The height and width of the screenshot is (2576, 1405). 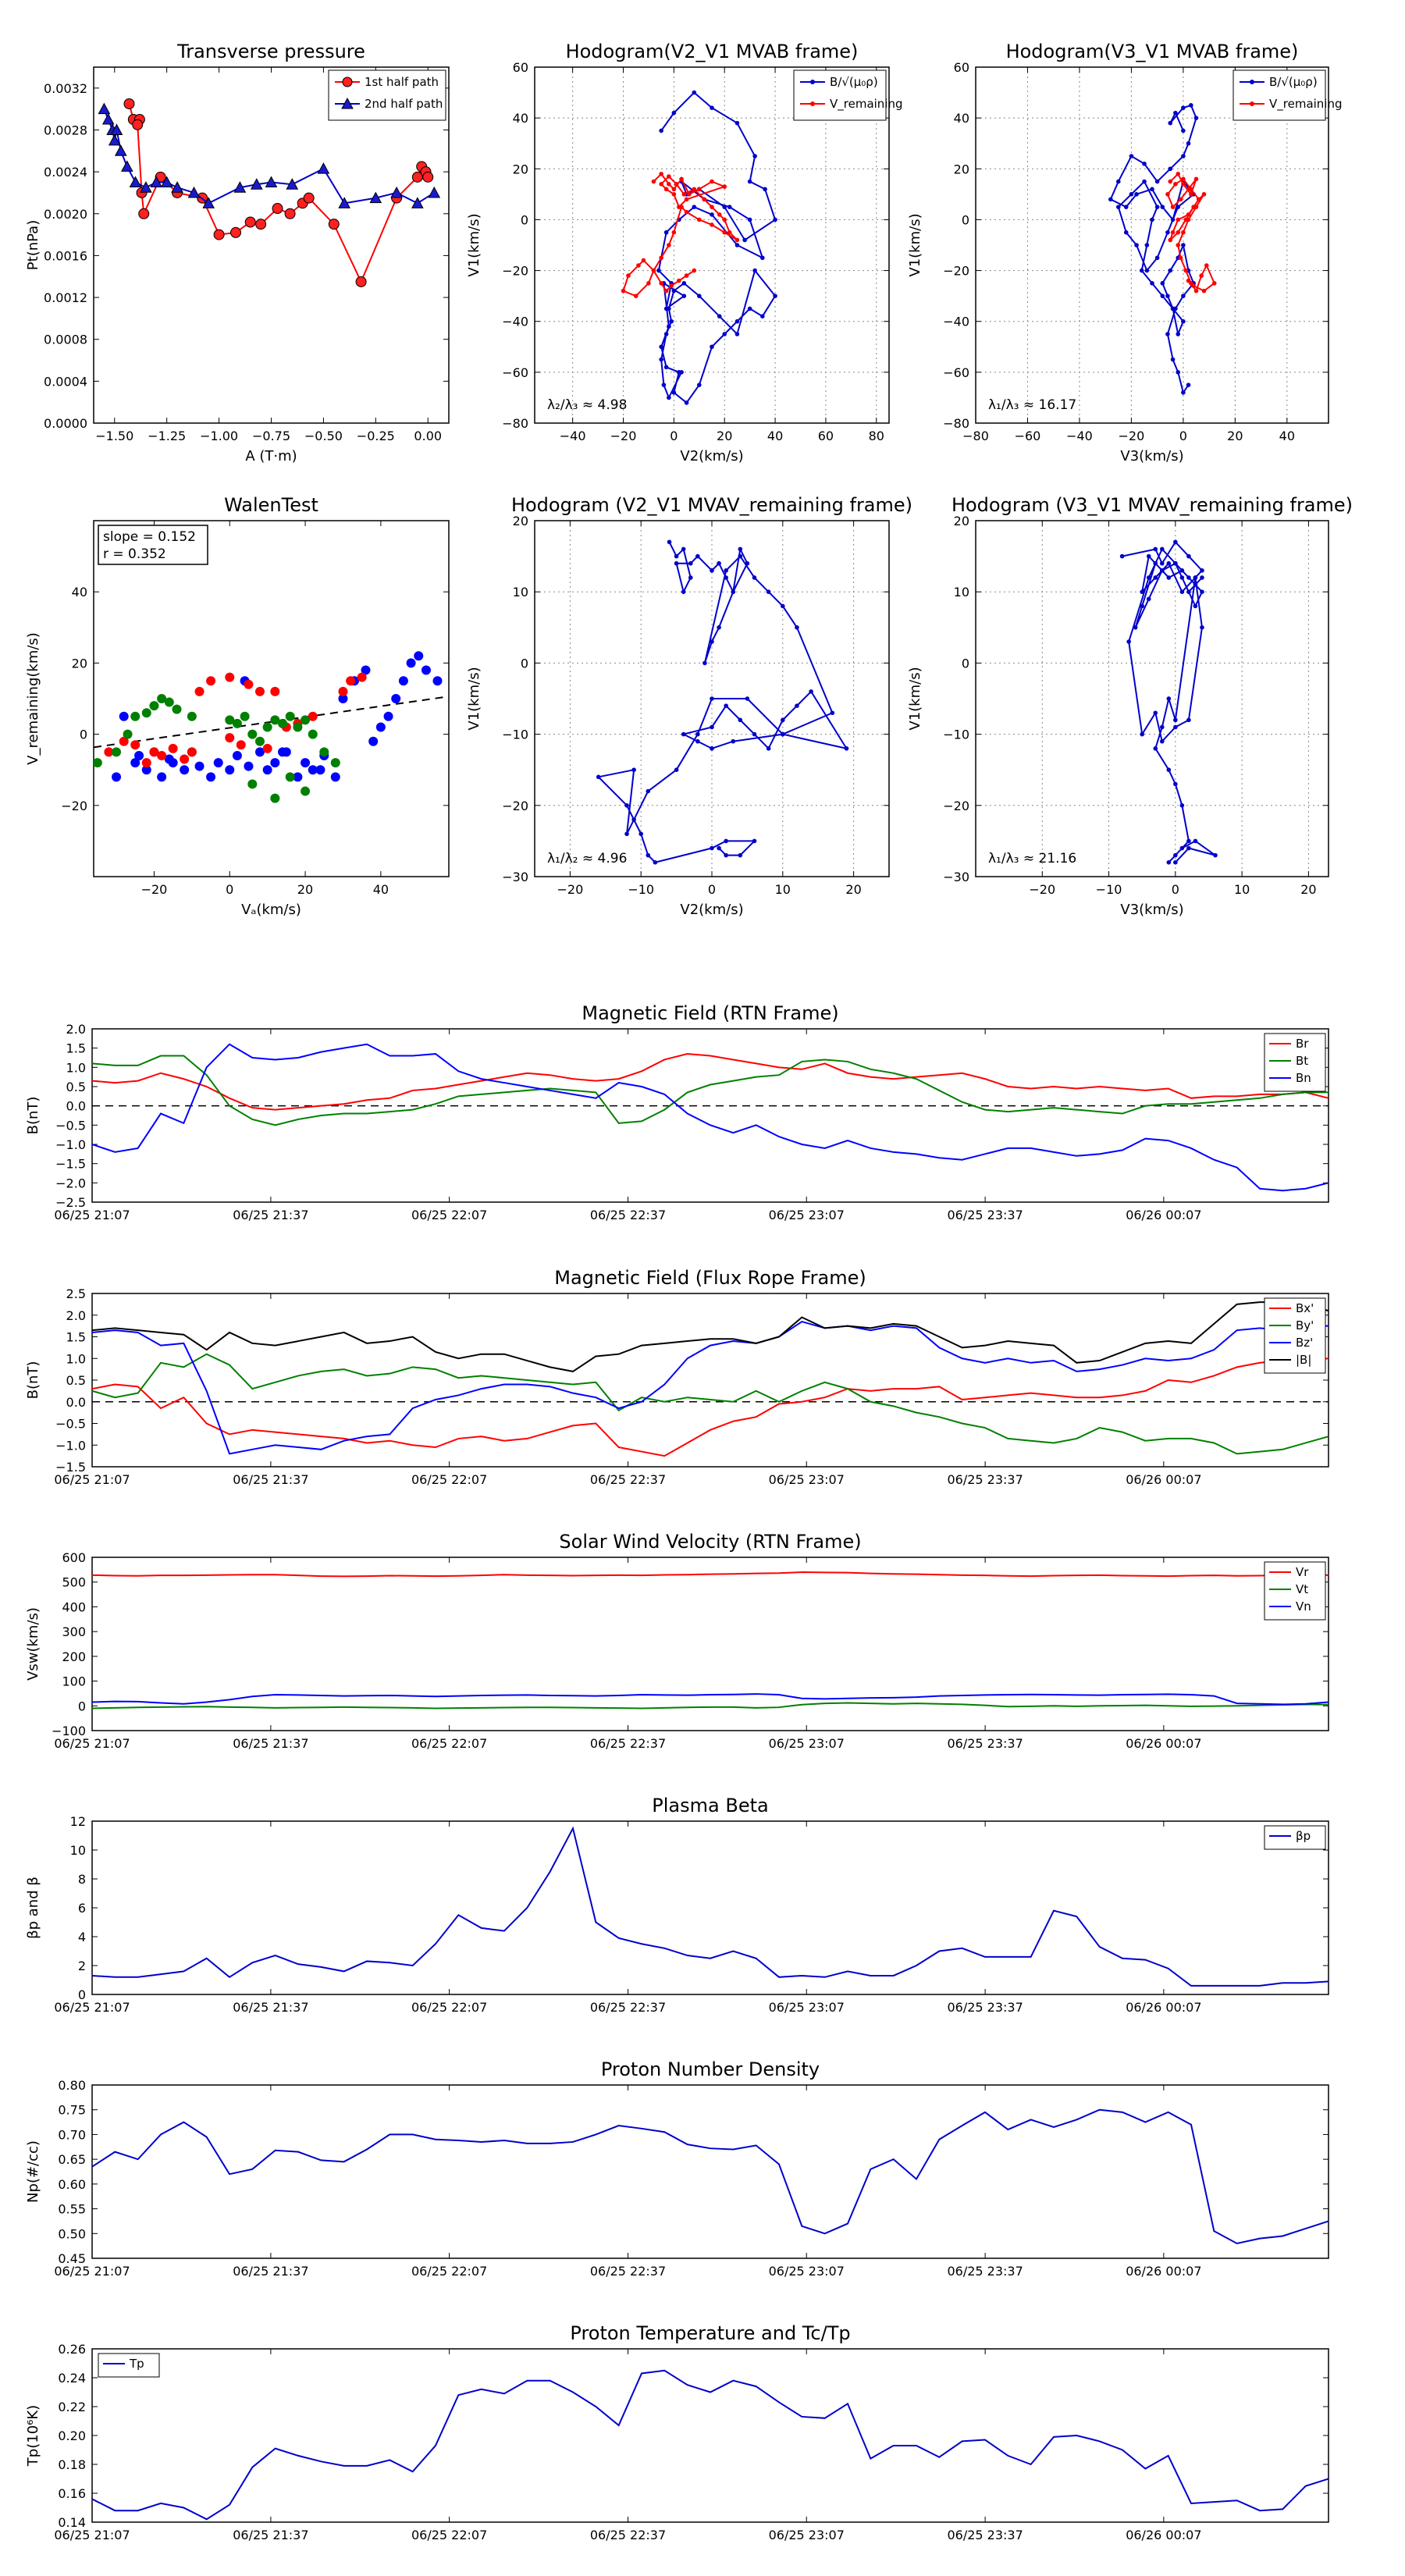 I want to click on legend-label: B/√(μ₀ρ), so click(x=854, y=82).